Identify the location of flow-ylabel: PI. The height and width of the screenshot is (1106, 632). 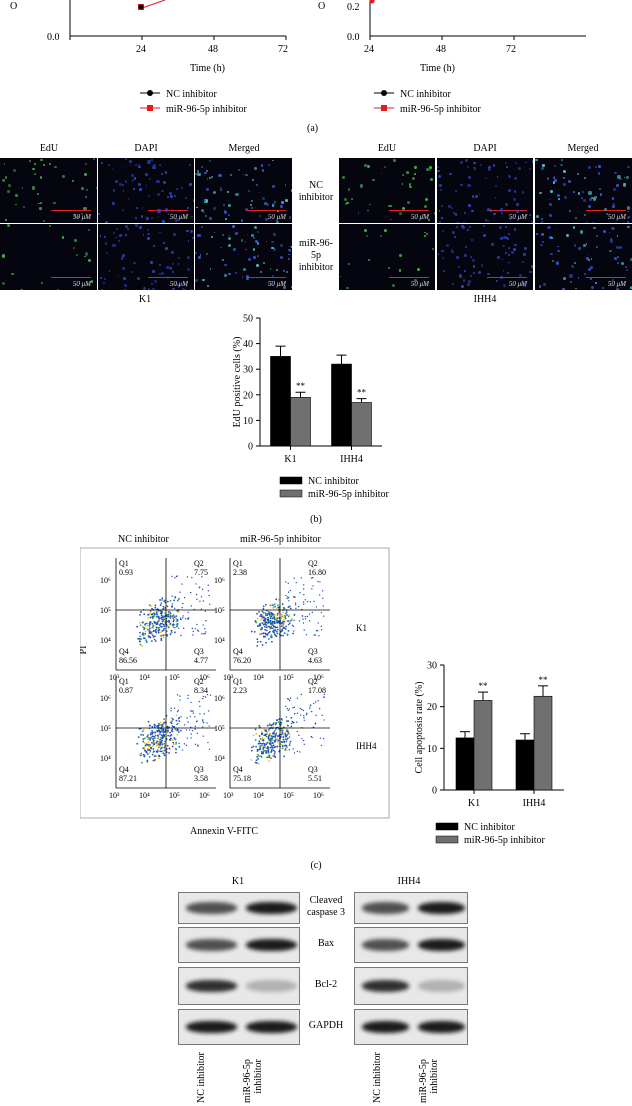
(84, 650).